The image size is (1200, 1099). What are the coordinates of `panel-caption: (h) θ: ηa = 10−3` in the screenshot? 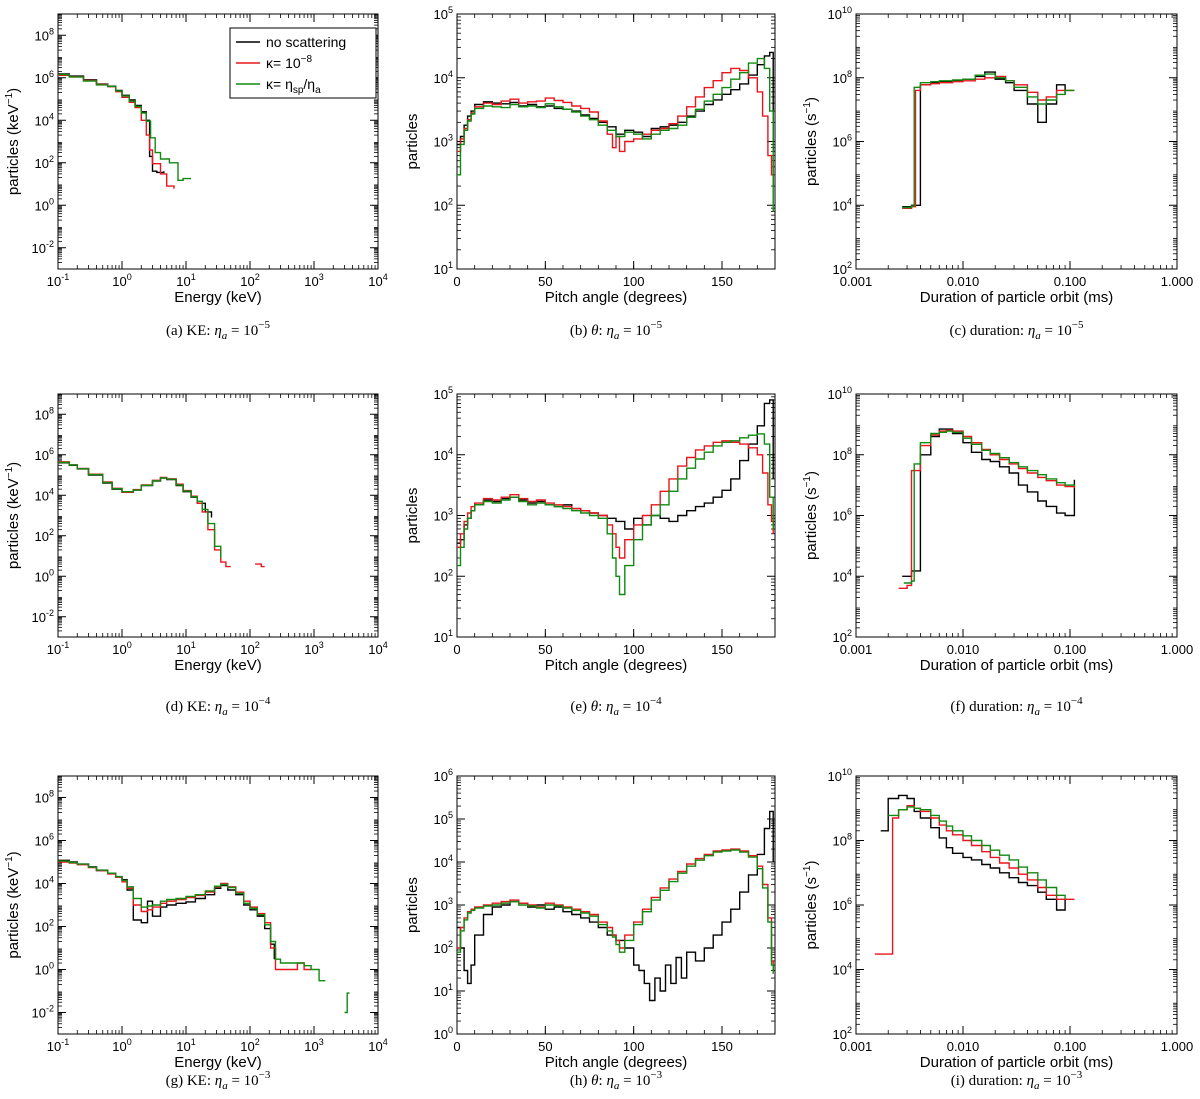 It's located at (616, 1080).